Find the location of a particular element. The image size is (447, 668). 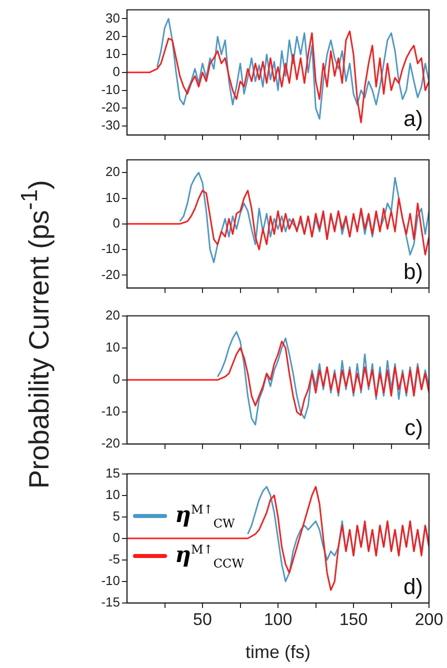

annotation: c) is located at coordinates (413, 427).